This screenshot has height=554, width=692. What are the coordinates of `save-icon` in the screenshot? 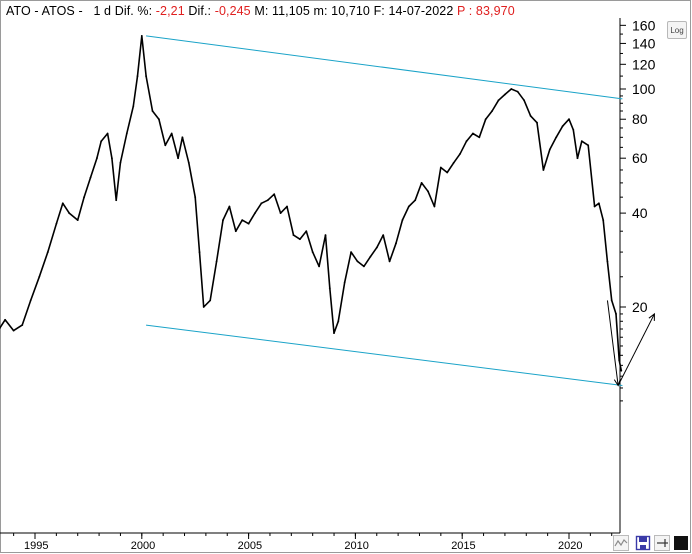 It's located at (643, 543).